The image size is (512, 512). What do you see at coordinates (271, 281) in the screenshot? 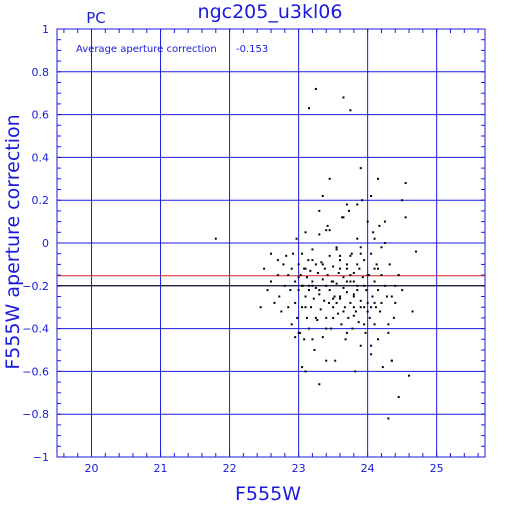
I see `reference-lines` at bounding box center [271, 281].